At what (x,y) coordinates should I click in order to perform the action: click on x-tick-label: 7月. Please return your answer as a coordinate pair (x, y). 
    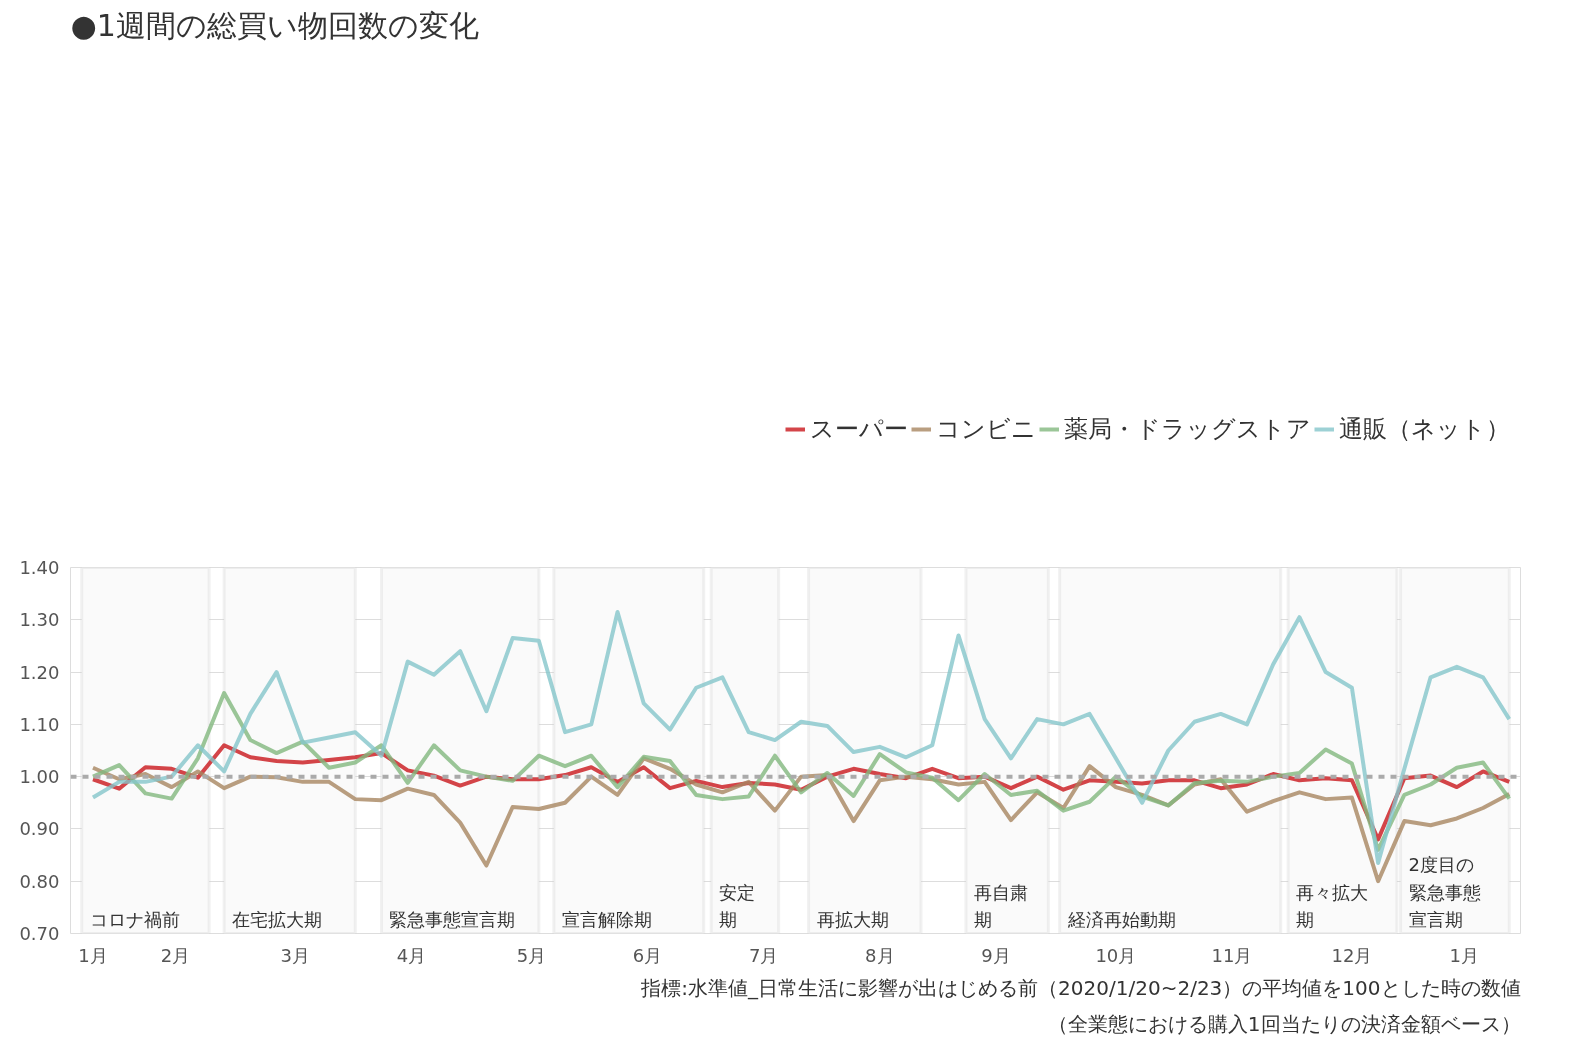
    Looking at the image, I should click on (763, 955).